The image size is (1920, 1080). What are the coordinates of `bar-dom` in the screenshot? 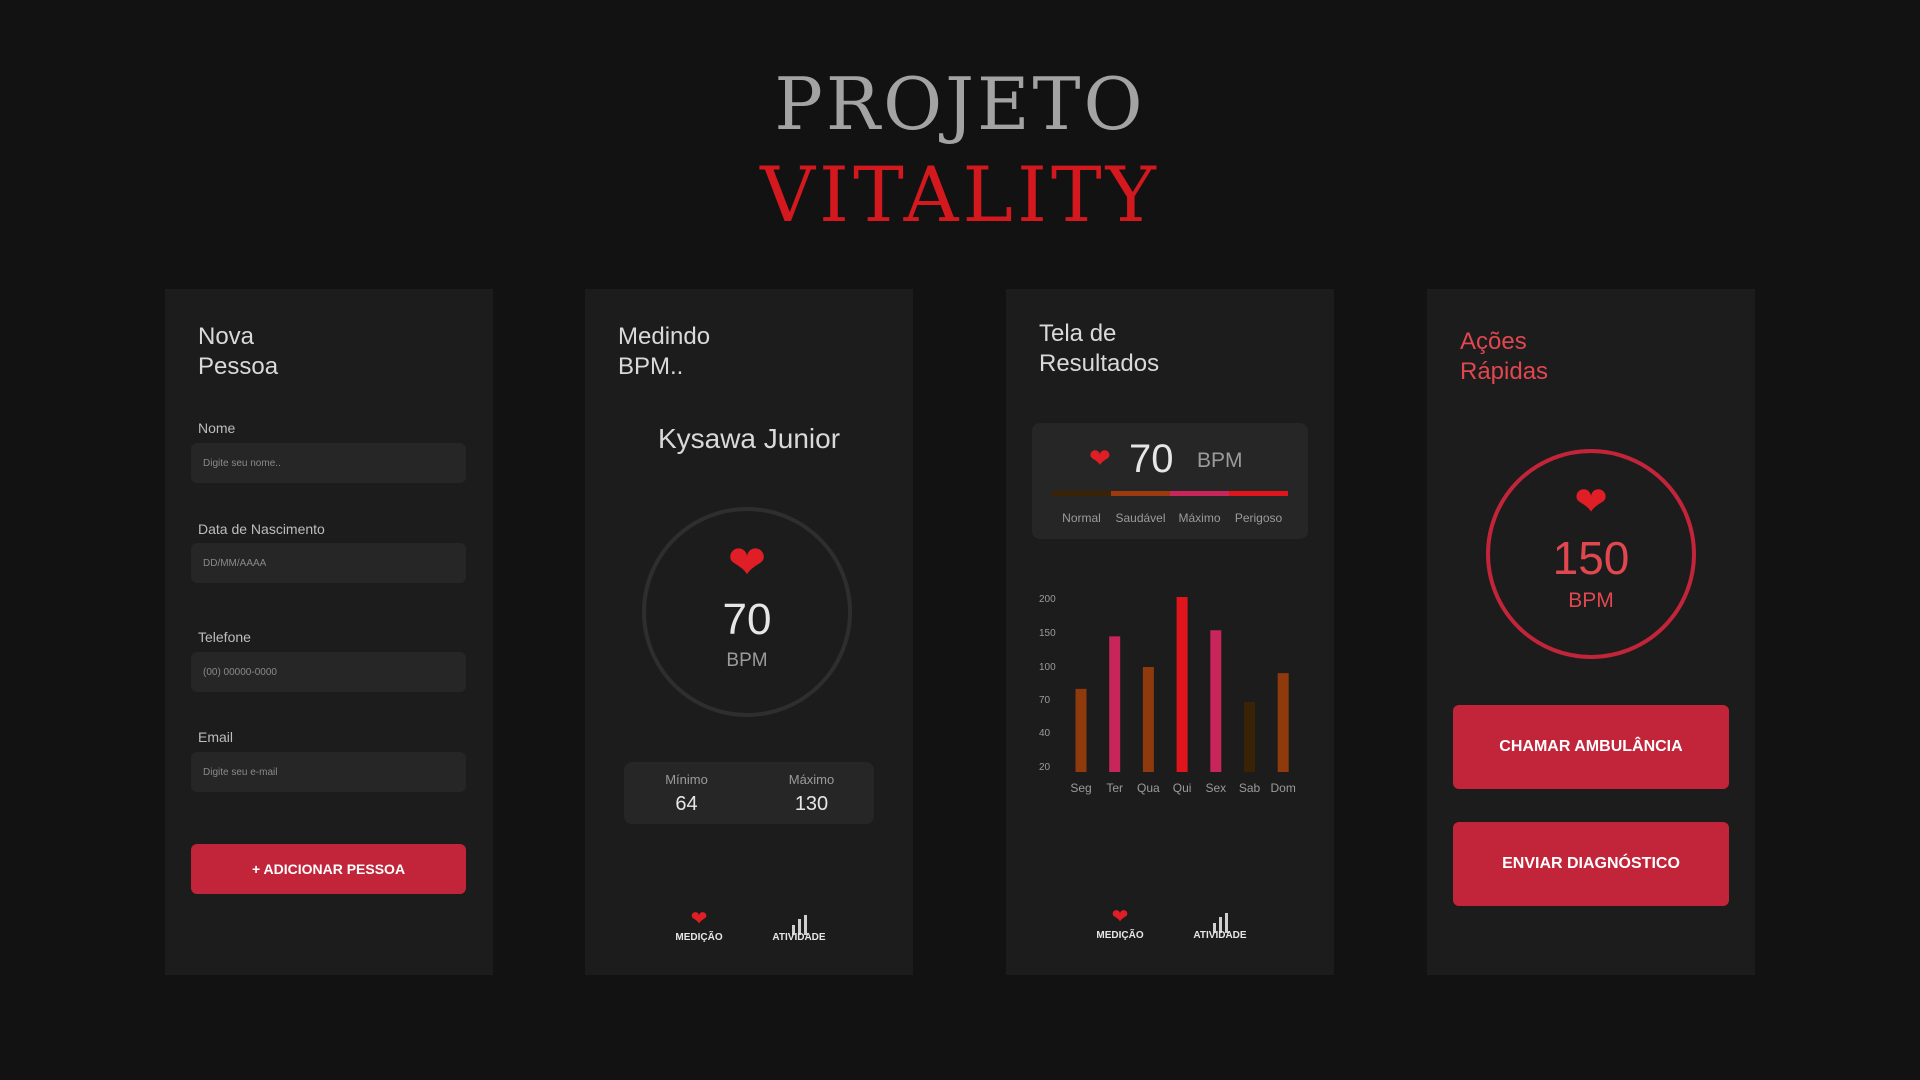 It's located at (1283, 722).